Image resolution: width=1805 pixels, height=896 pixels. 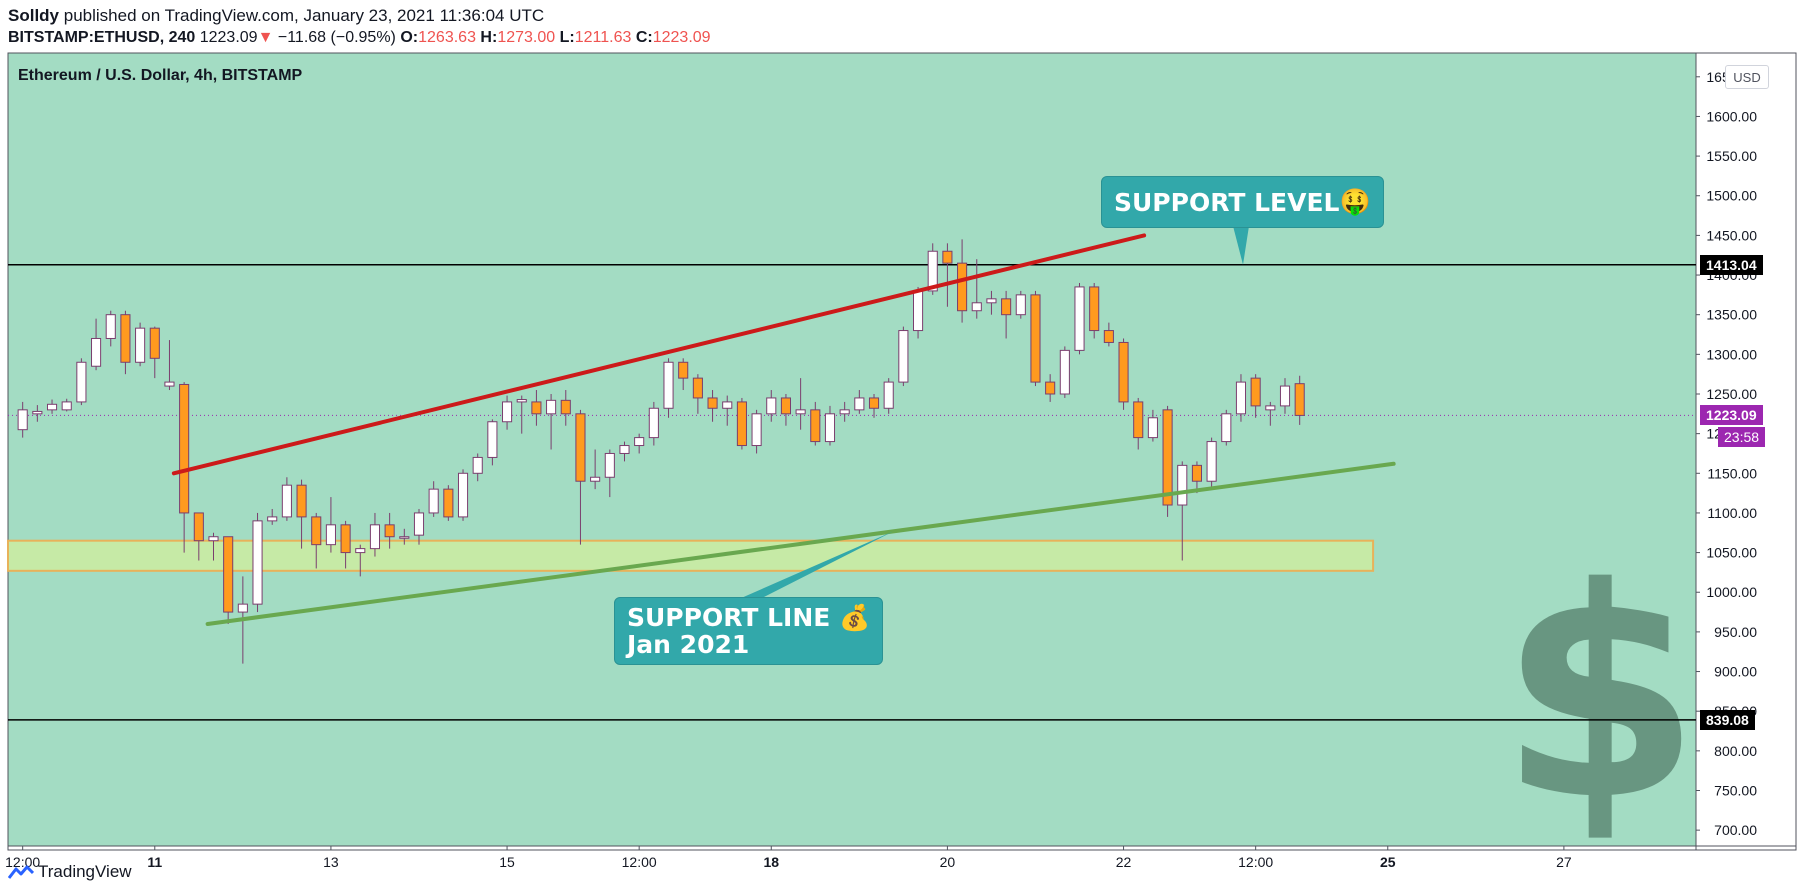 I want to click on upper-level-price-tag: 1413.04, so click(x=1731, y=264).